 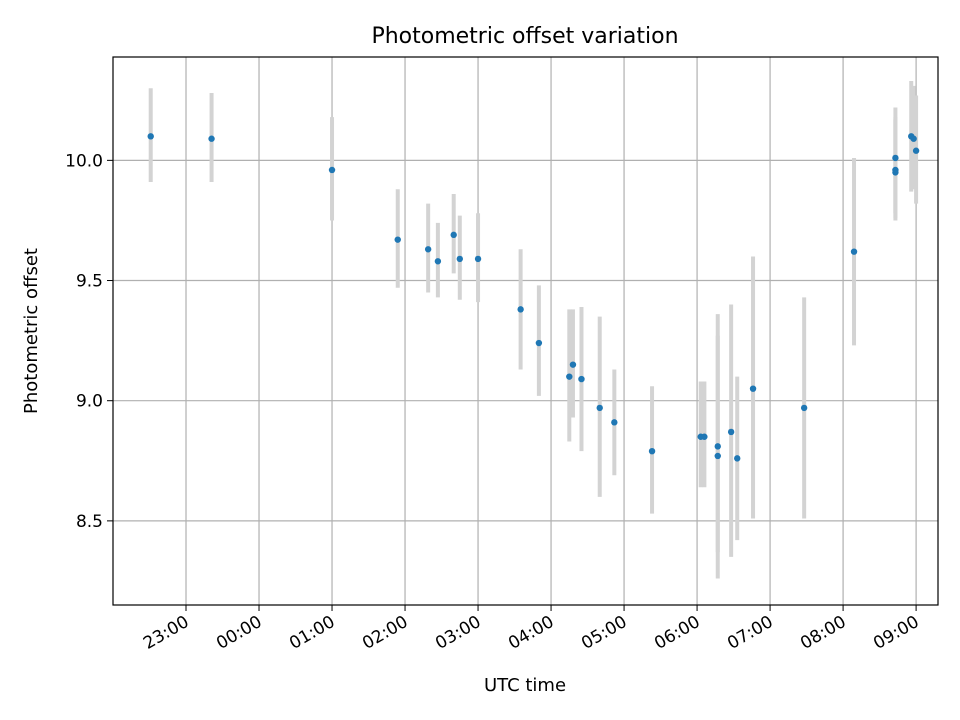 I want to click on x-tick-label: 23:00, so click(x=166, y=633).